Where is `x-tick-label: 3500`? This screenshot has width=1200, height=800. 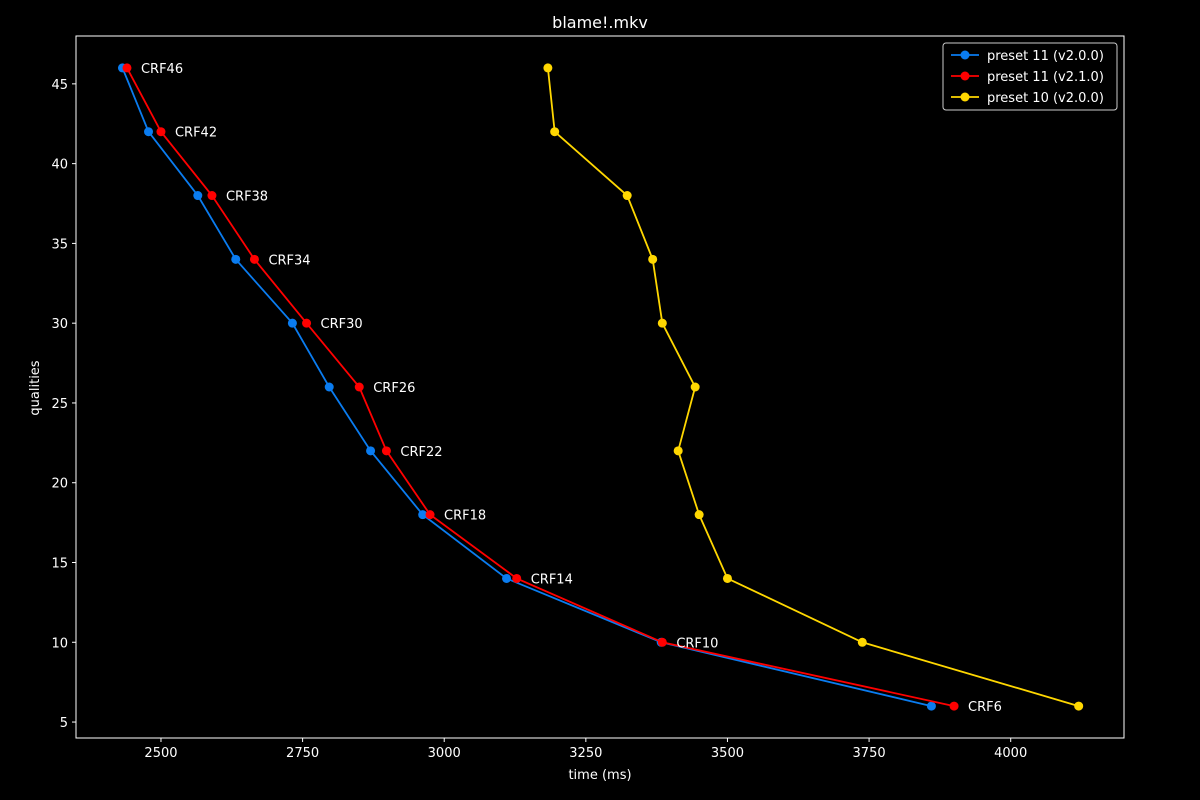 x-tick-label: 3500 is located at coordinates (727, 753).